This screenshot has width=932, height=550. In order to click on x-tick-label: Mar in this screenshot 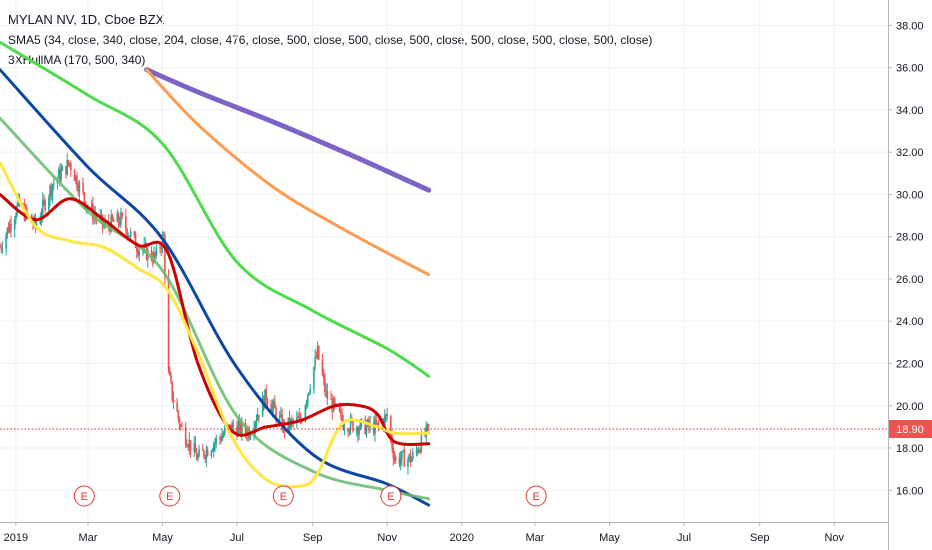, I will do `click(535, 538)`.